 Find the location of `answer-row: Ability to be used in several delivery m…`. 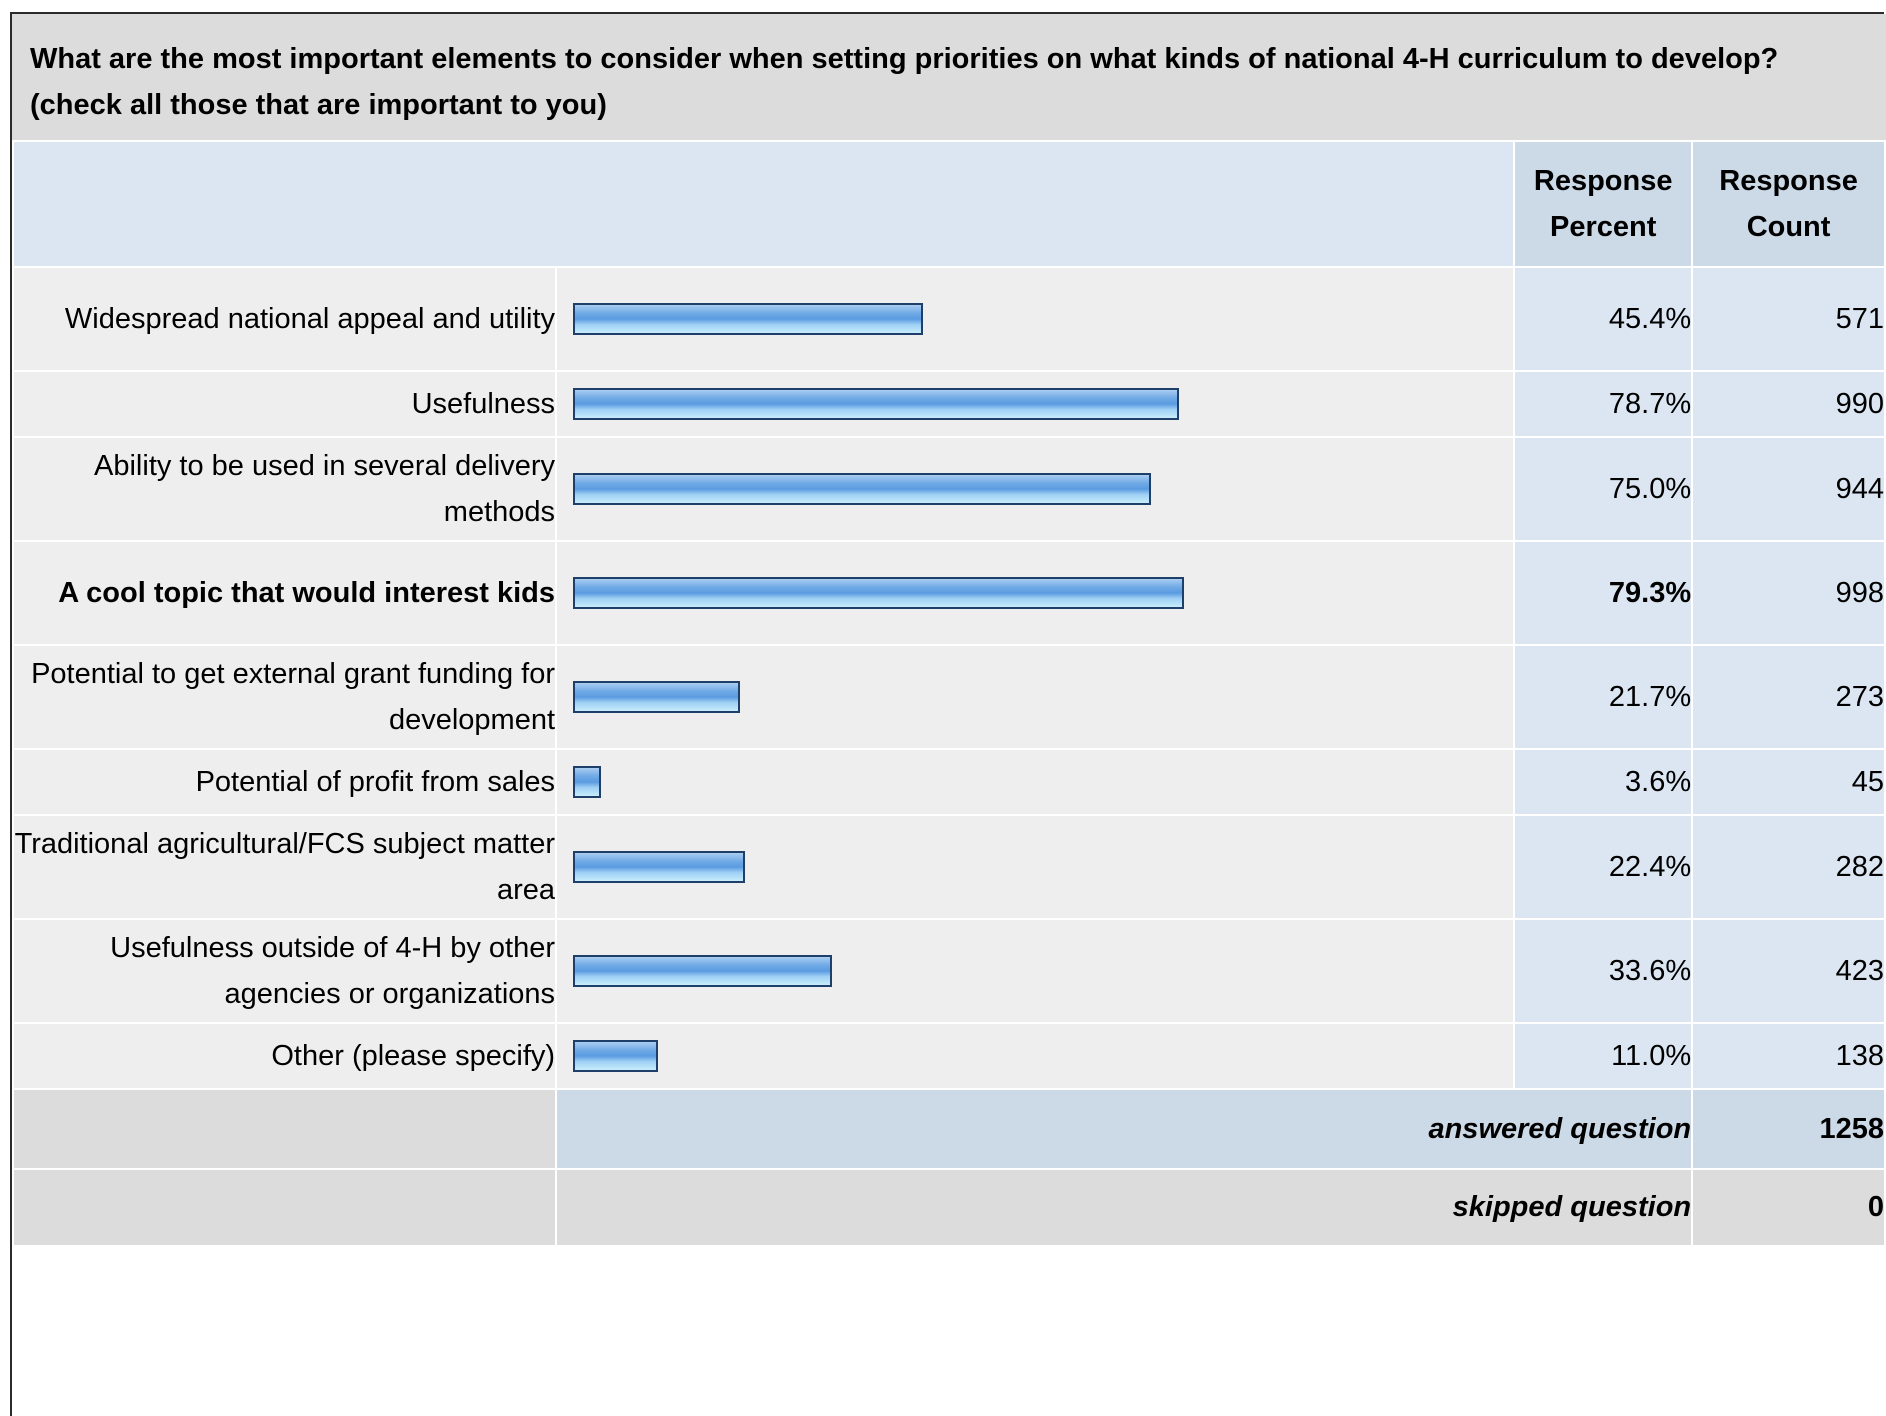

answer-row: Ability to be used in several delivery m… is located at coordinates (948, 489).